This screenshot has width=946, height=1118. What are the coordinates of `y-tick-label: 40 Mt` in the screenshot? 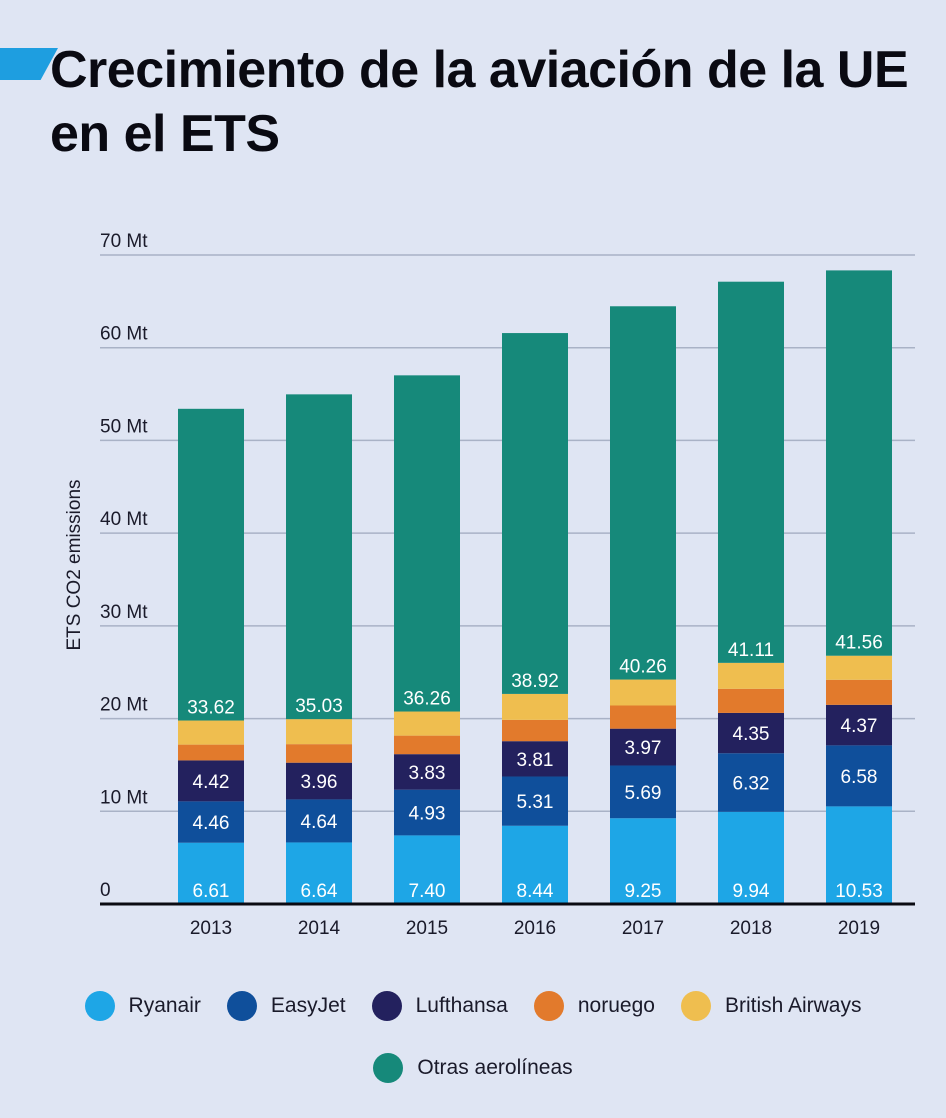 It's located at (124, 519).